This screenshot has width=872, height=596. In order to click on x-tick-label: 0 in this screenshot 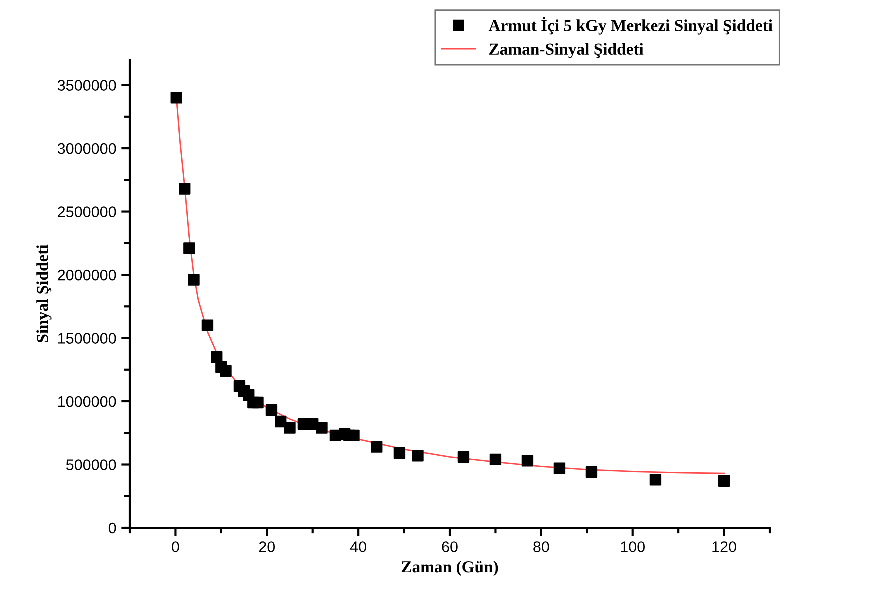, I will do `click(176, 547)`.